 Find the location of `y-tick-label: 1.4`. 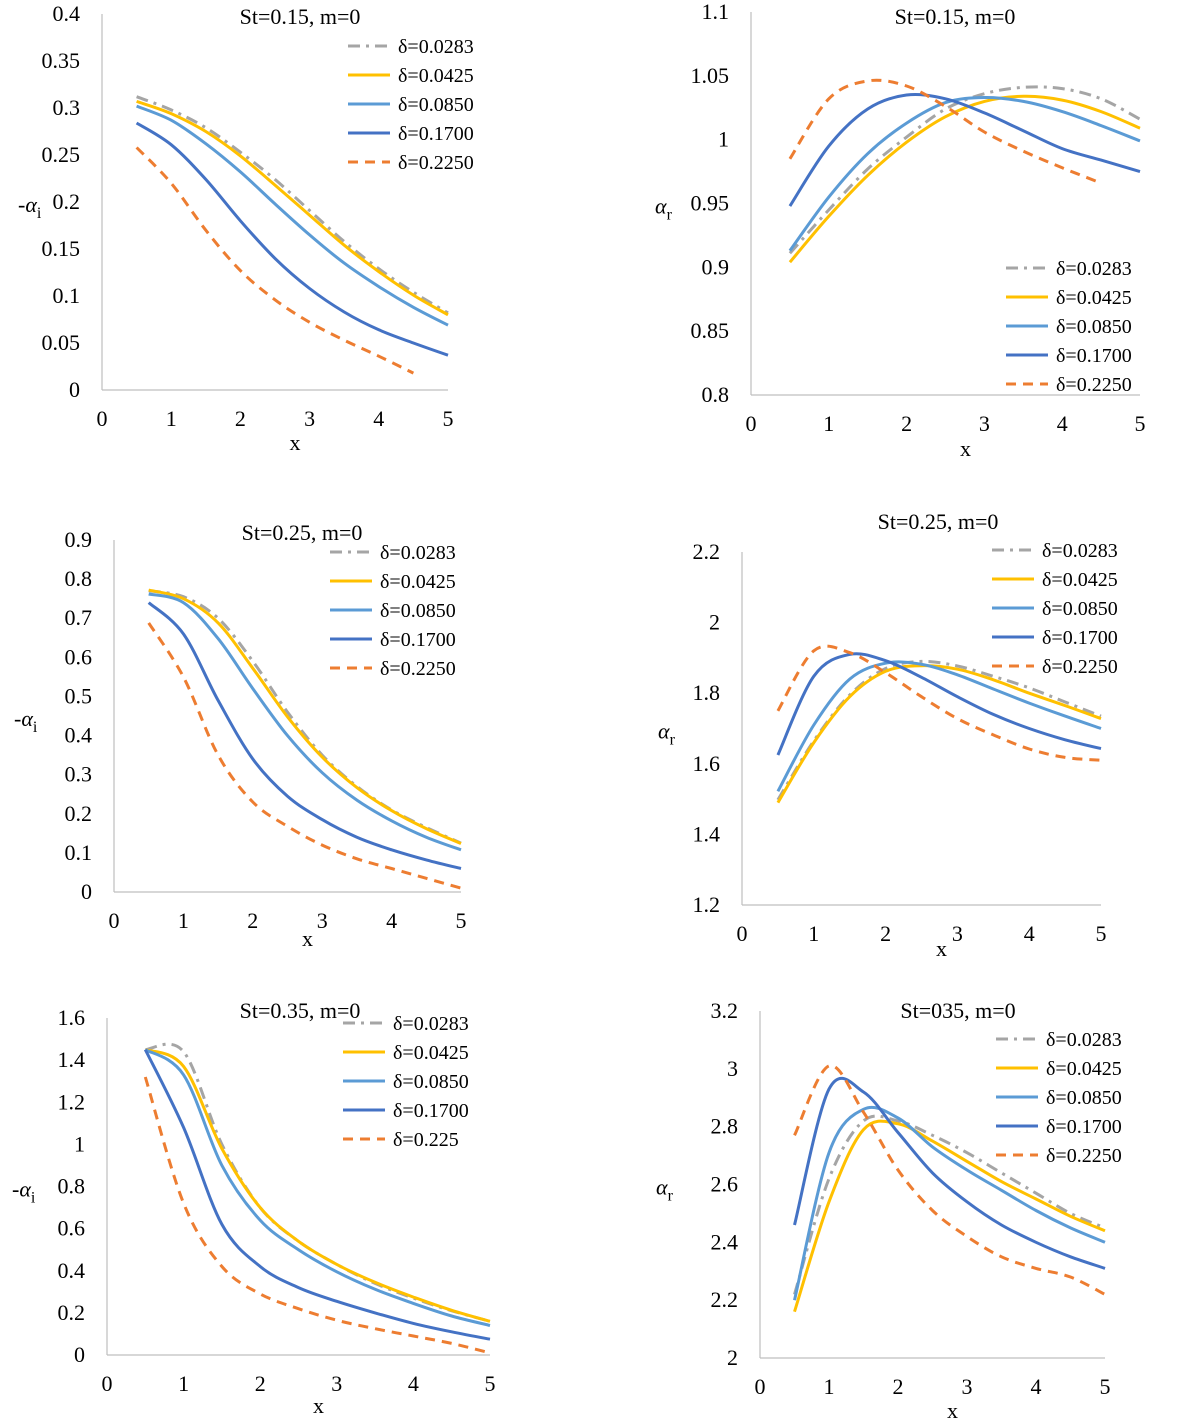

y-tick-label: 1.4 is located at coordinates (707, 833).